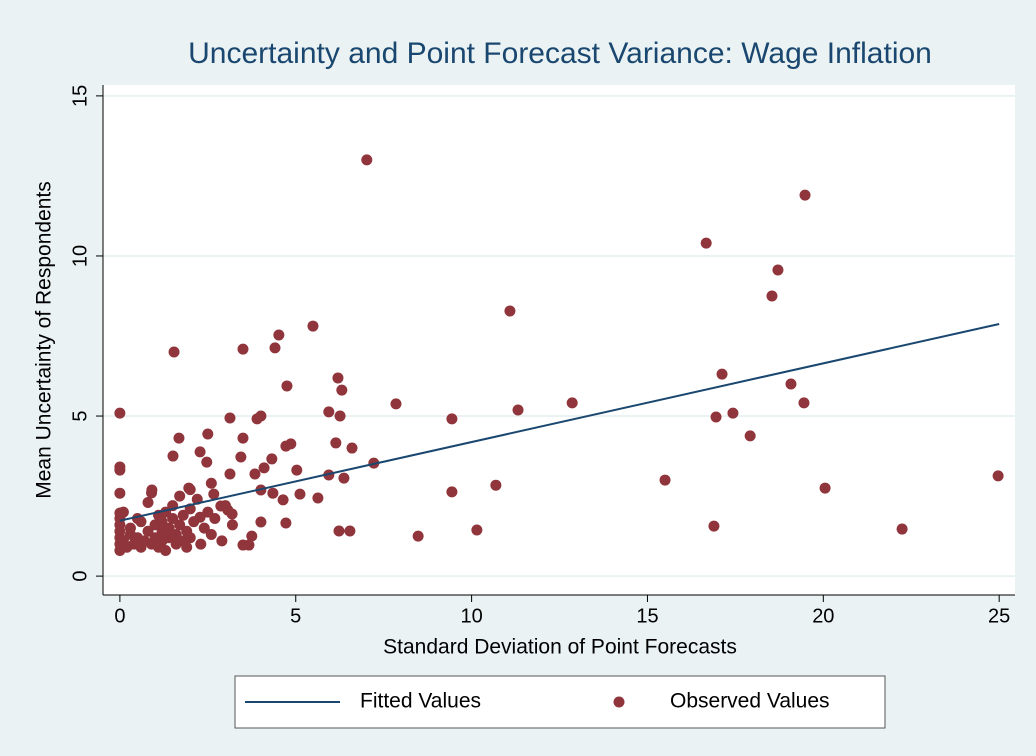 The width and height of the screenshot is (1036, 756). Describe the element at coordinates (80, 96) in the screenshot. I see `y-tick-label: 15` at that location.